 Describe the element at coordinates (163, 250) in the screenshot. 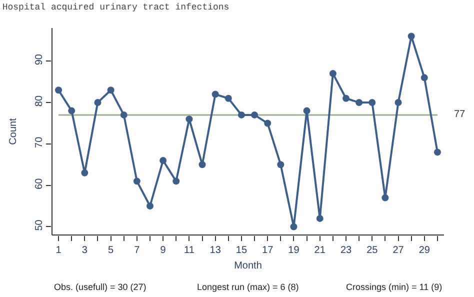

I see `x-tick-label: 9` at that location.